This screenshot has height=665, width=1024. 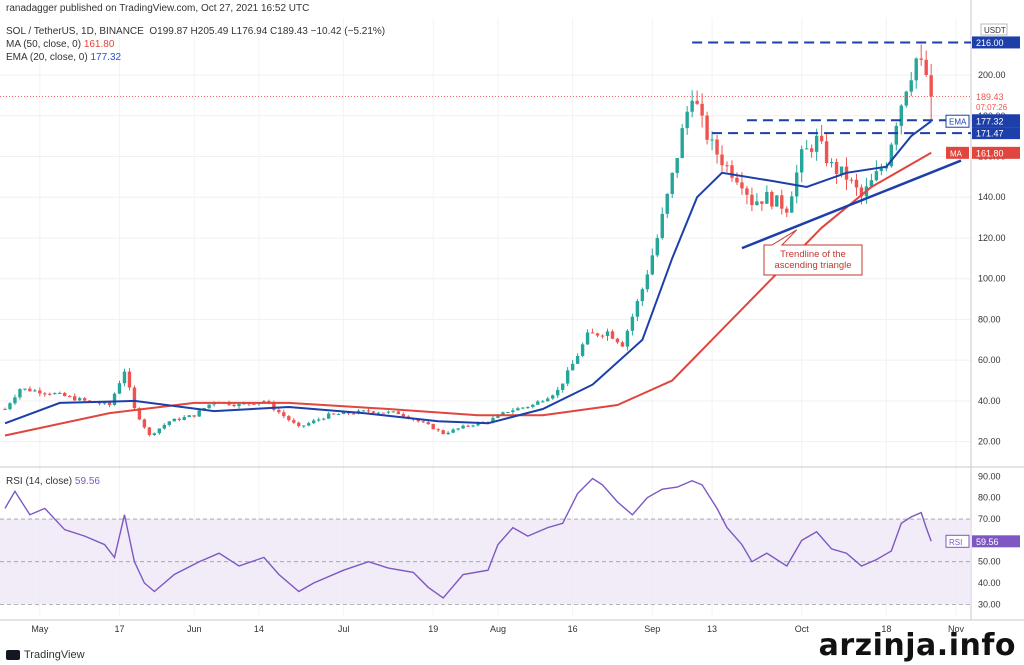 I want to click on unit-label: USDT, so click(x=995, y=30).